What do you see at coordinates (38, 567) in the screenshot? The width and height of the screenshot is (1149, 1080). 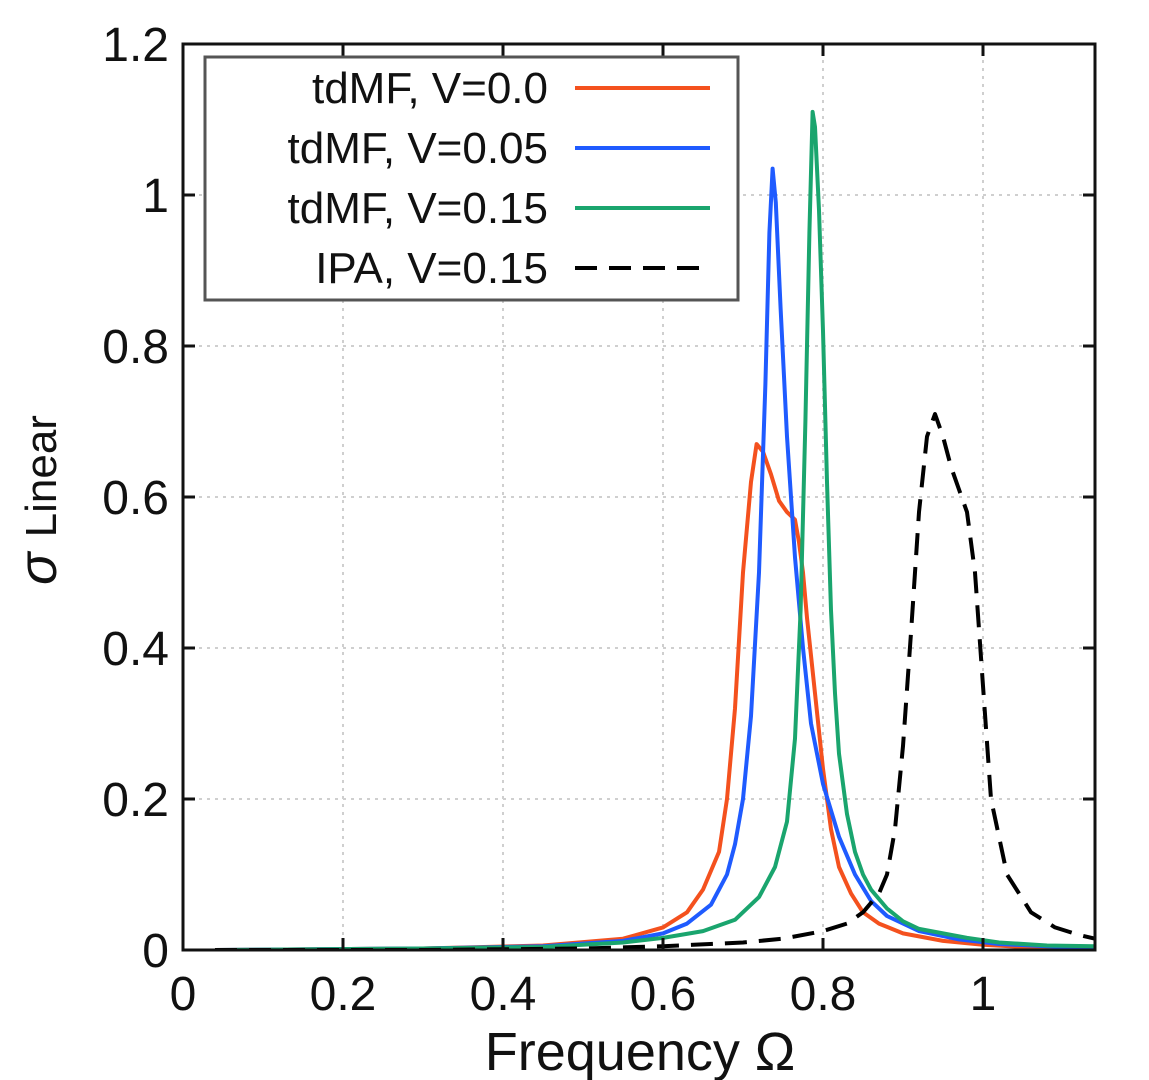 I see `y-axis-label-symbol: σ` at bounding box center [38, 567].